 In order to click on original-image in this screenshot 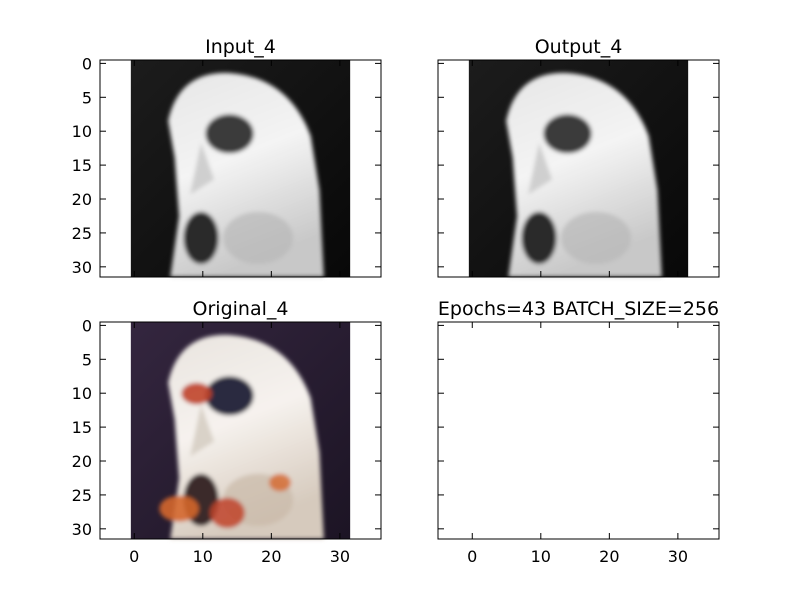, I will do `click(240, 430)`.